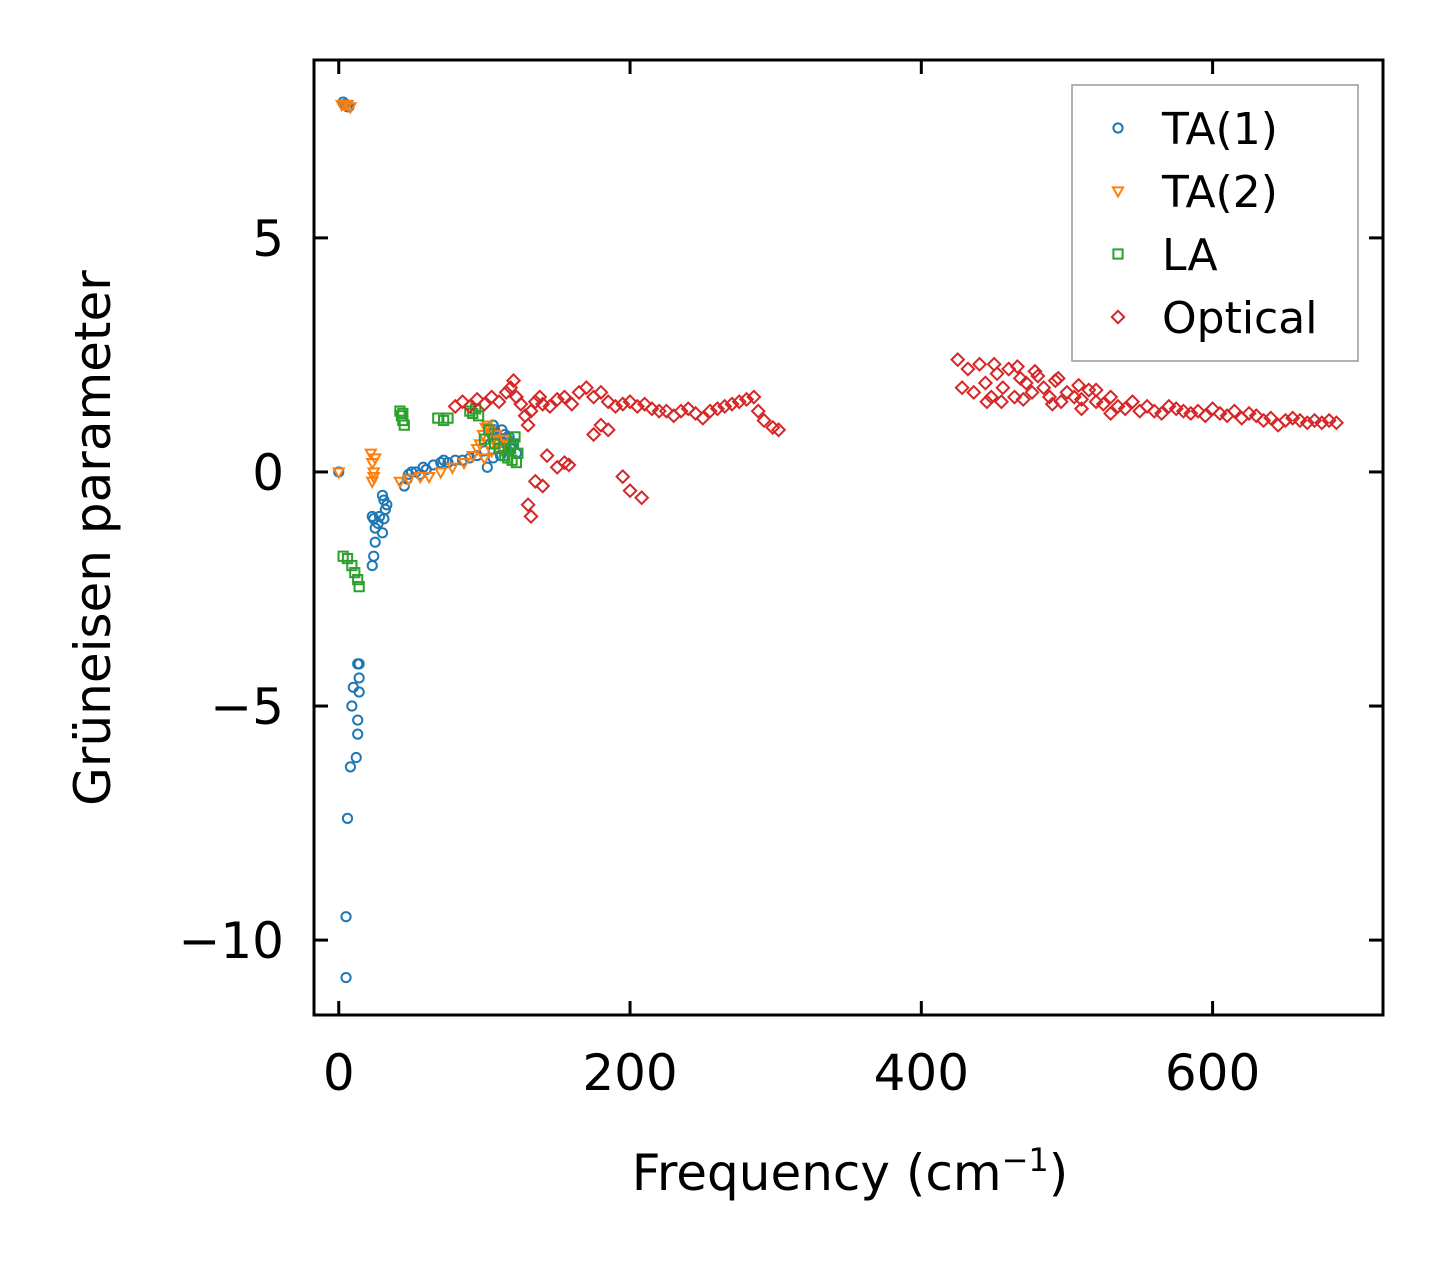  What do you see at coordinates (850, 1171) in the screenshot?
I see `x-axis-title: Frequency (cm−1)` at bounding box center [850, 1171].